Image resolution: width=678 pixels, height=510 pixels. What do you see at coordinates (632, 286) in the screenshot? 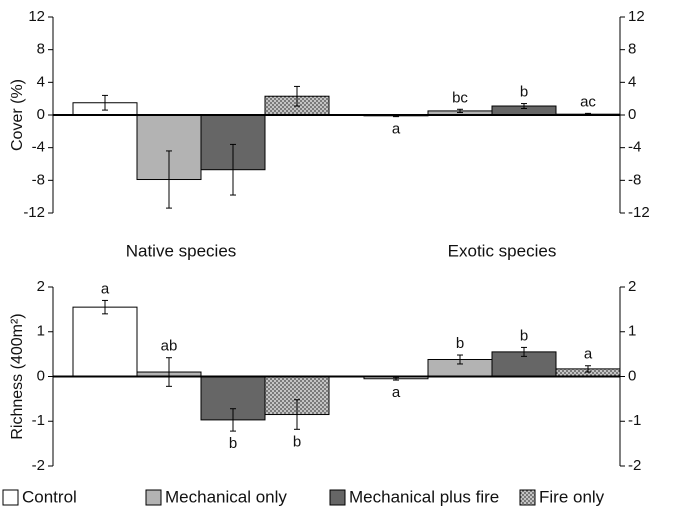
I see `y2-tick-label: 2` at bounding box center [632, 286].